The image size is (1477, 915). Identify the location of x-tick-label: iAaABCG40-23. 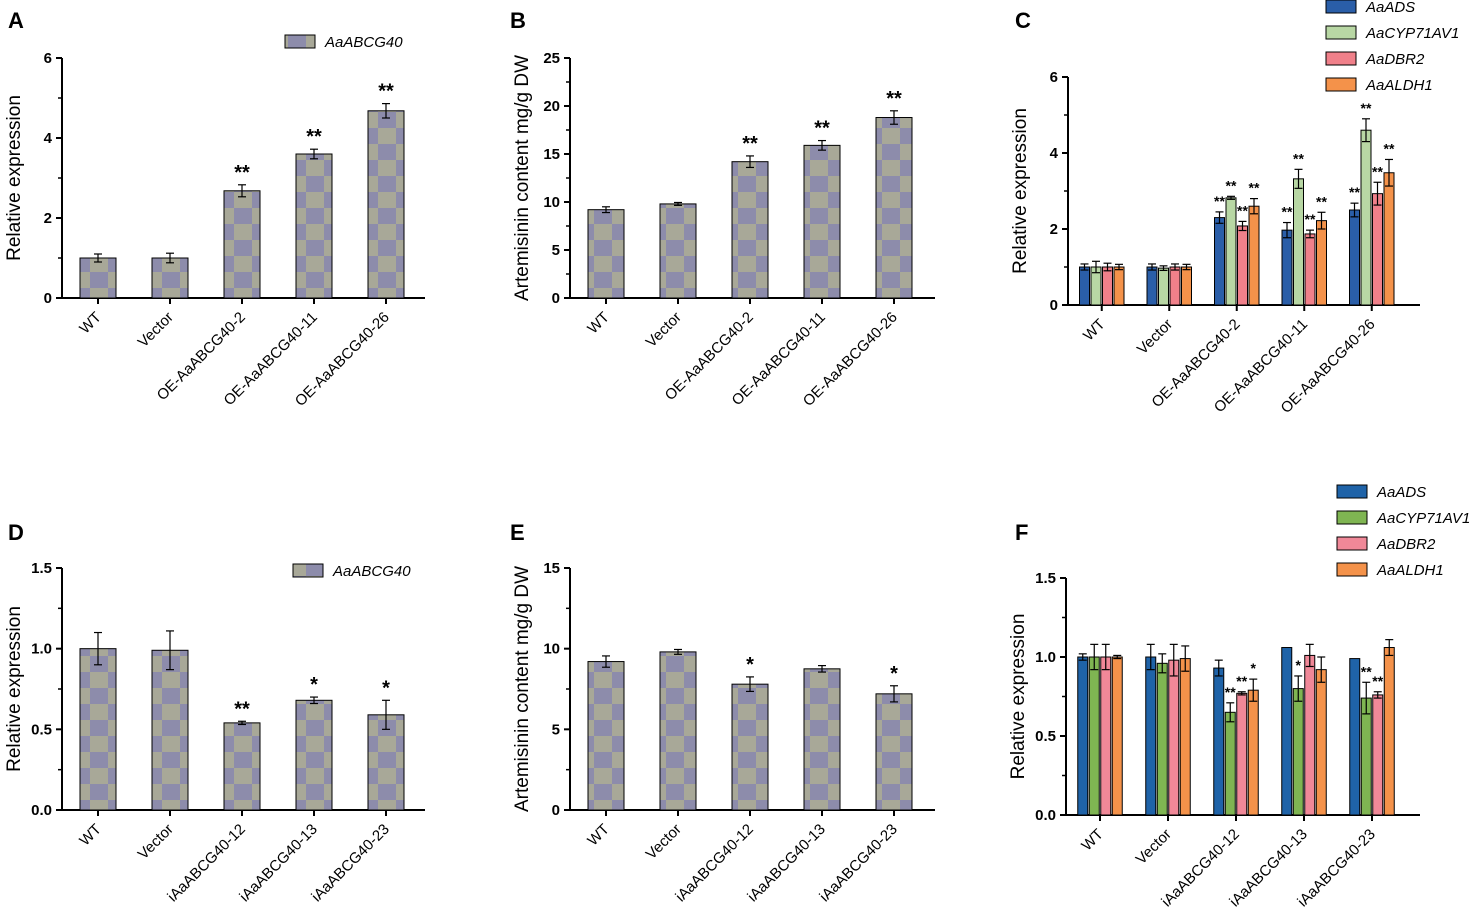
(350, 863).